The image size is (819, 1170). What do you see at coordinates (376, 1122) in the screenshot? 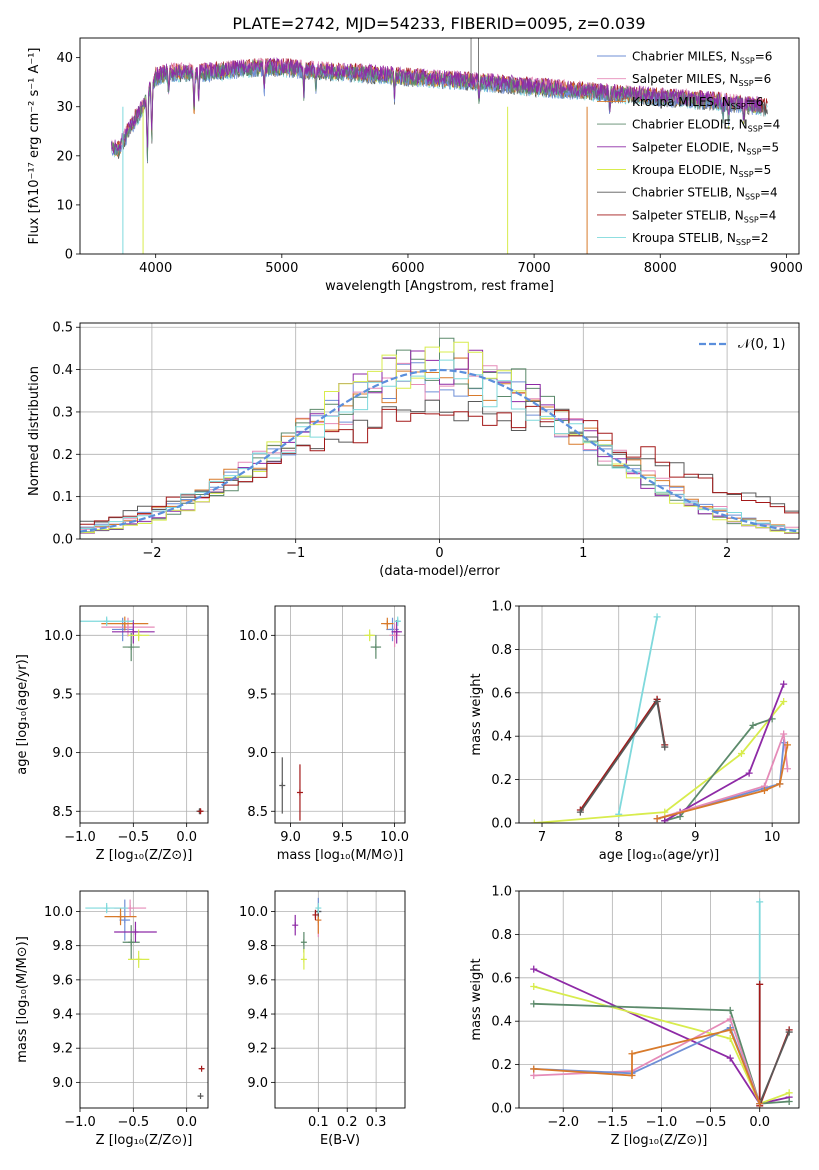
I see `x-tick-label: 0.3` at bounding box center [376, 1122].